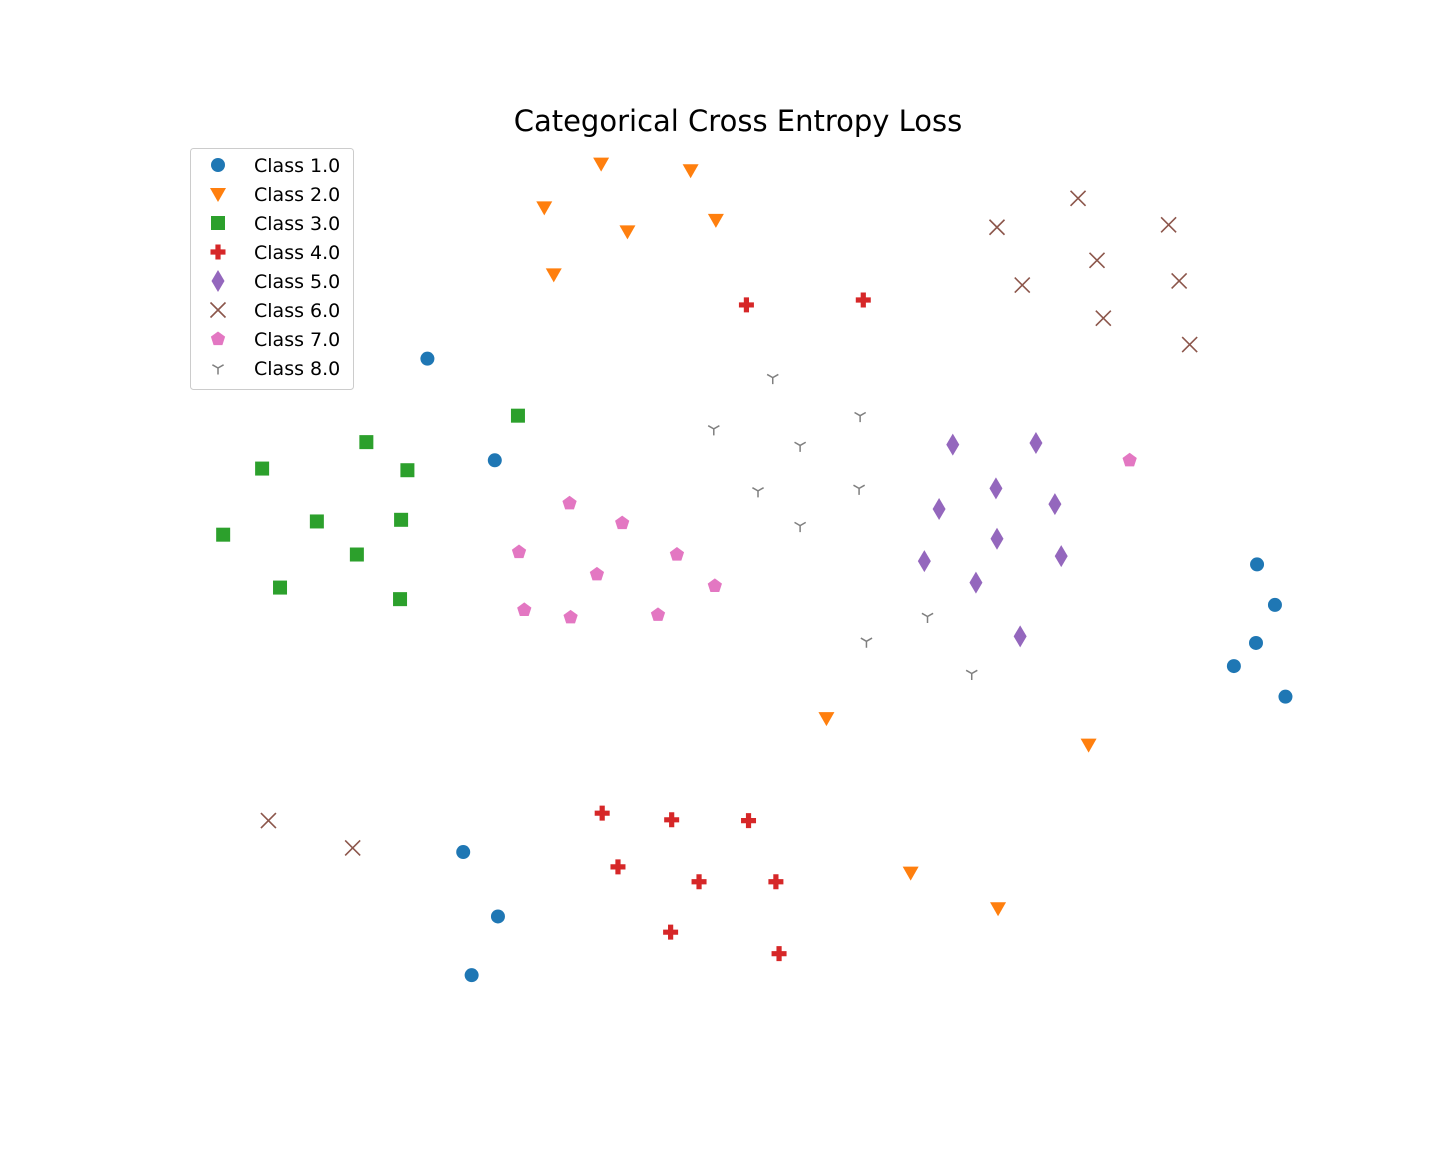  I want to click on legend-label: Class 2.0, so click(297, 195).